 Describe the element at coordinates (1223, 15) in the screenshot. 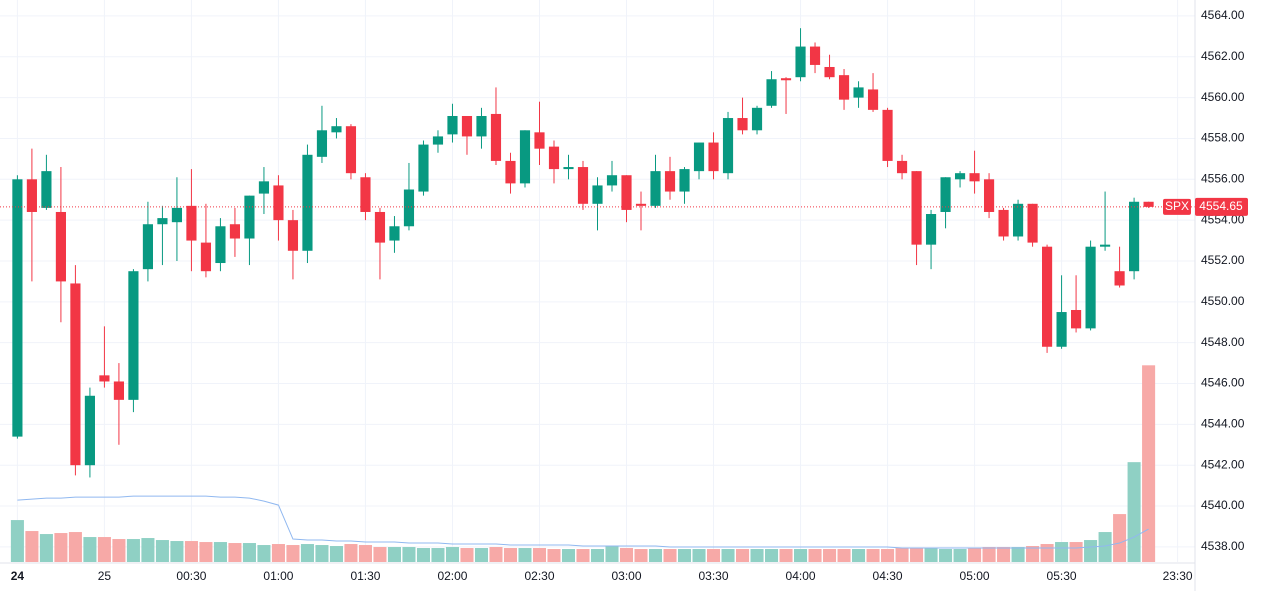

I see `y-tick-label: 4564.00` at that location.